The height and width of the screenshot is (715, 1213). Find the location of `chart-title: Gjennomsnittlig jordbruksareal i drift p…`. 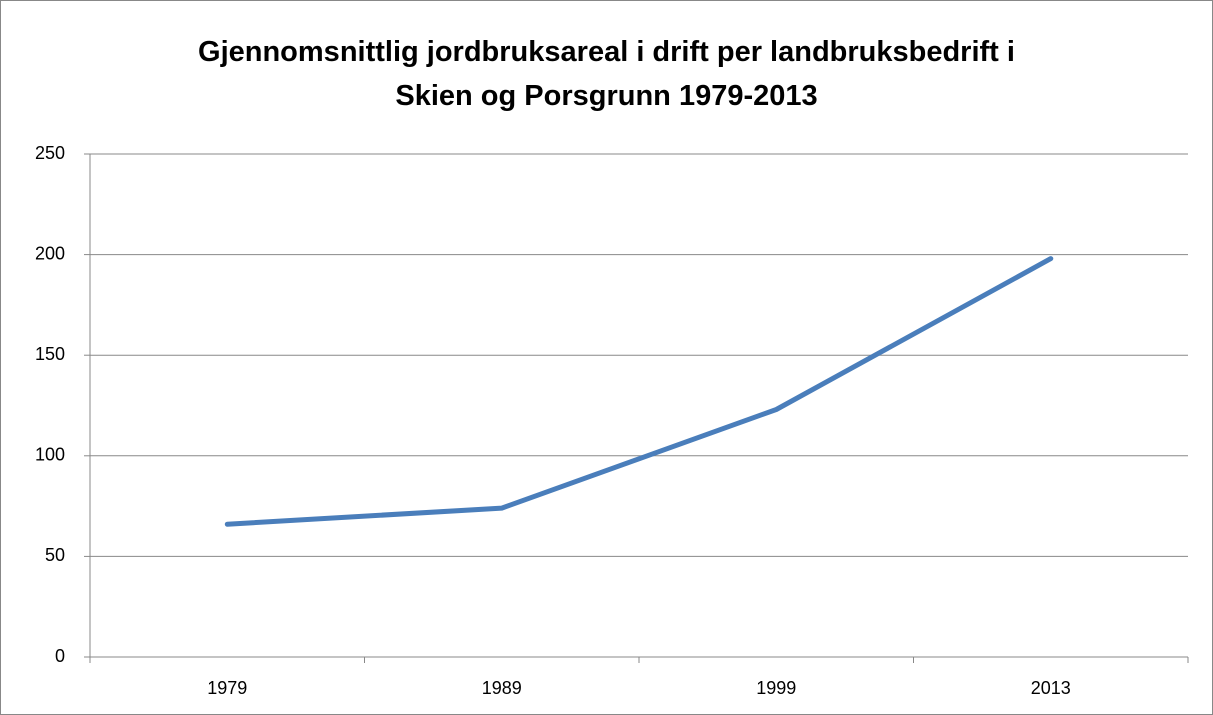

chart-title: Gjennomsnittlig jordbruksareal i drift p… is located at coordinates (606, 74).